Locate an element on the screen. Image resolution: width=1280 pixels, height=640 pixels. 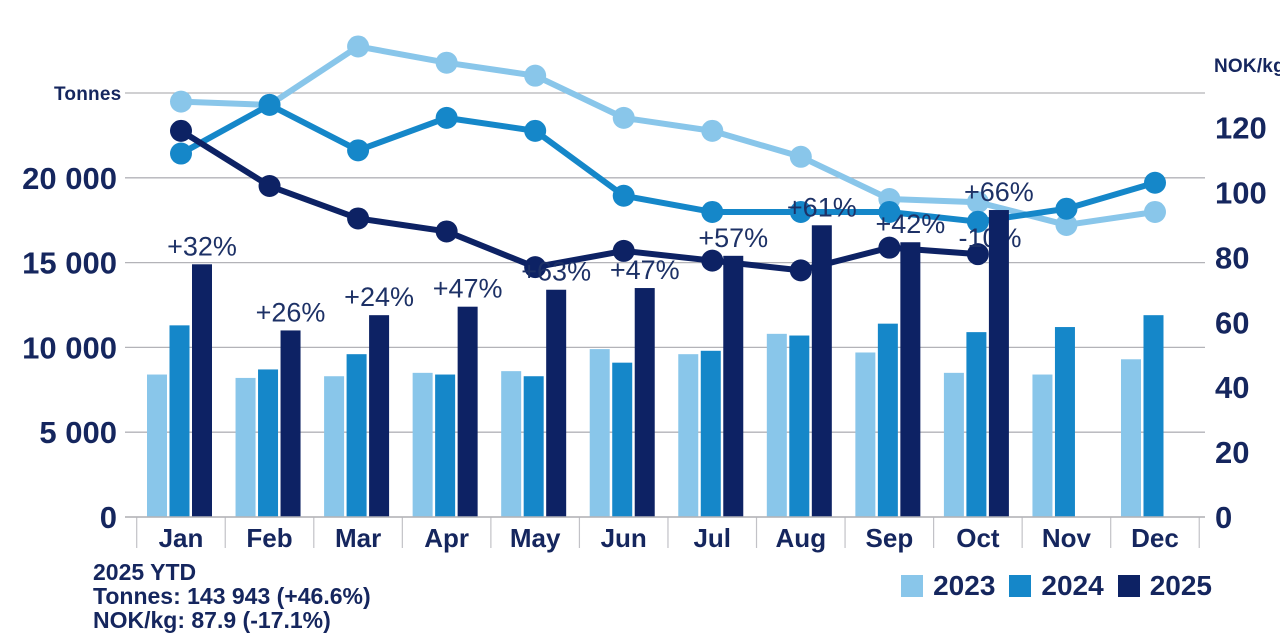
month-label-apr: Apr is located at coordinates (446, 538).